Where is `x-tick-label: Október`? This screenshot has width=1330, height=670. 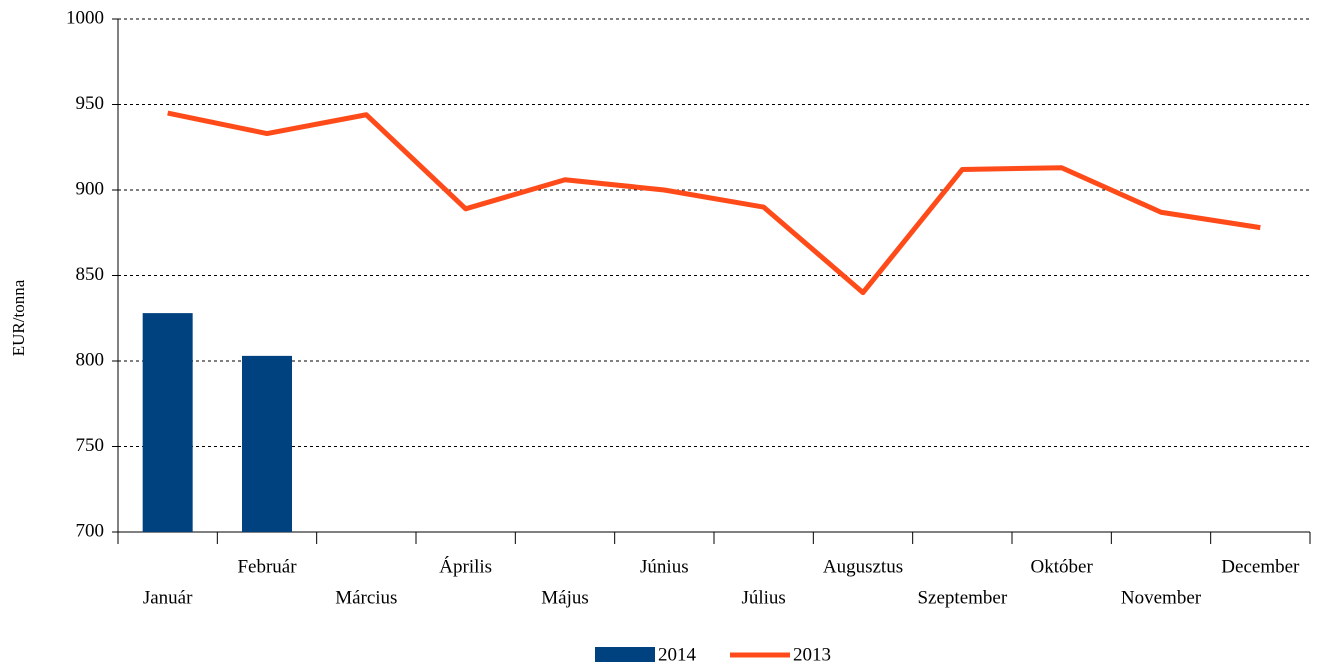
x-tick-label: Október is located at coordinates (1062, 566).